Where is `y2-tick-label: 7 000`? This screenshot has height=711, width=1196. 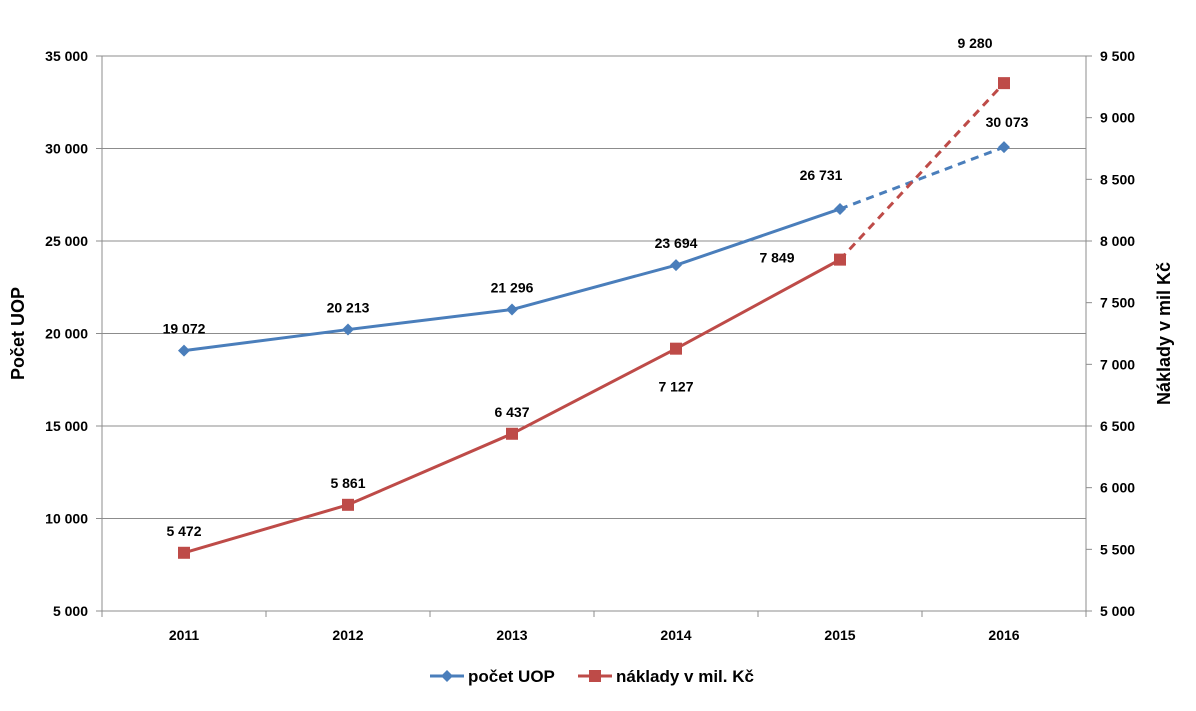 y2-tick-label: 7 000 is located at coordinates (1117, 364).